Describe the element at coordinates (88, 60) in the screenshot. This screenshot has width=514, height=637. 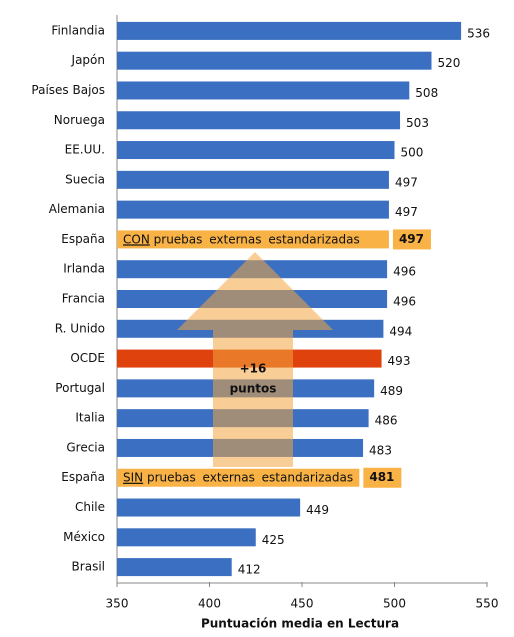
I see `y-tick-label: Japón` at that location.